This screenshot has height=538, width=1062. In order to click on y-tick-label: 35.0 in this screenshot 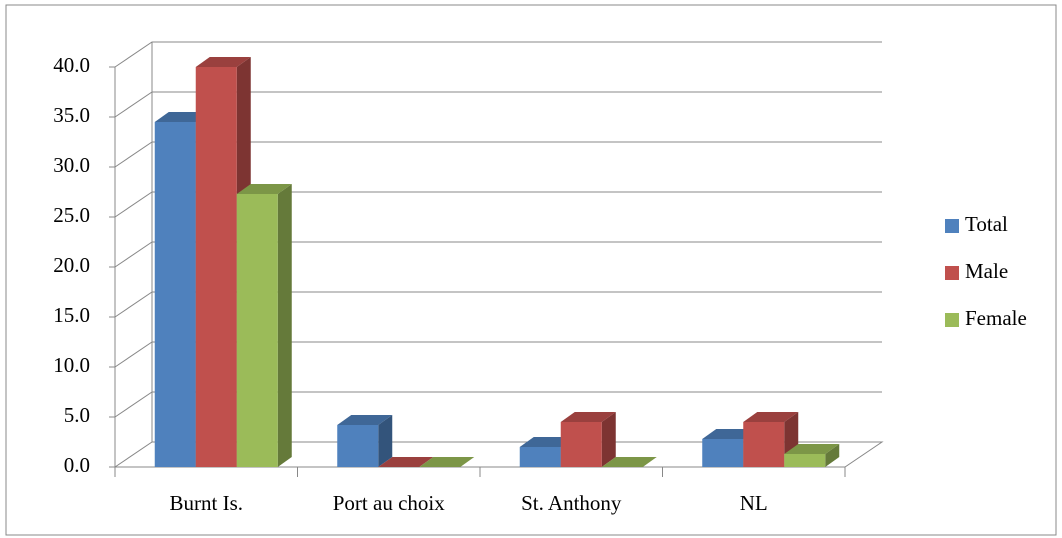, I will do `click(71, 115)`.